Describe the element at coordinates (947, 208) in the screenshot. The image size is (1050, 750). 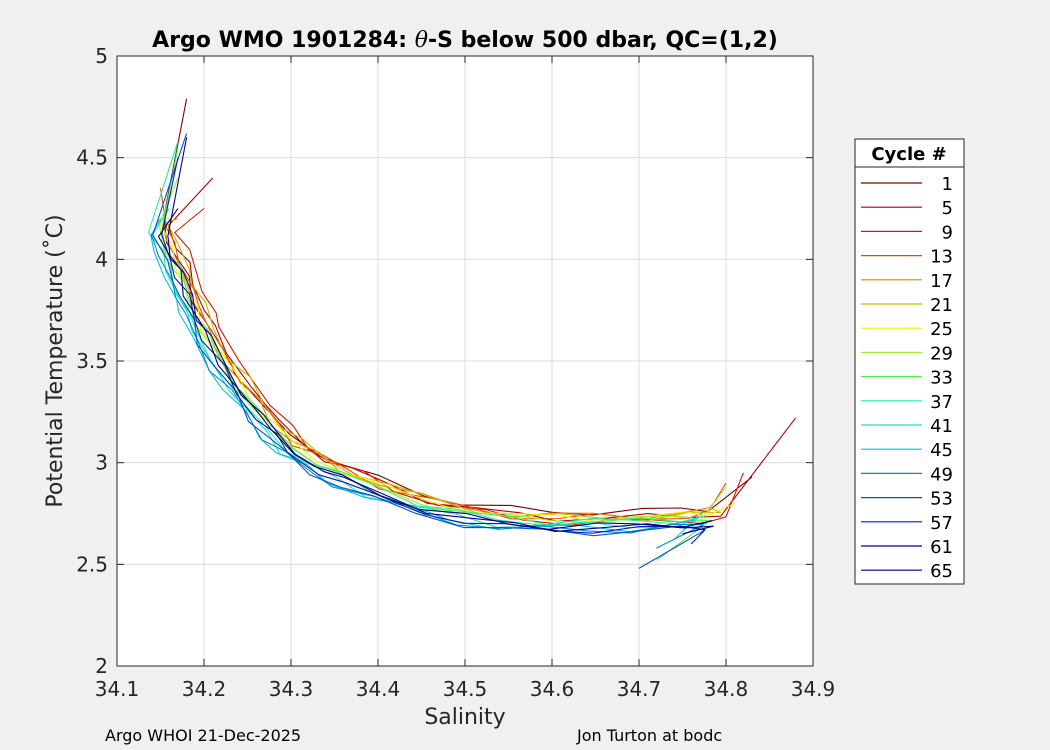
I see `legend-label-cycle-5: 5` at that location.